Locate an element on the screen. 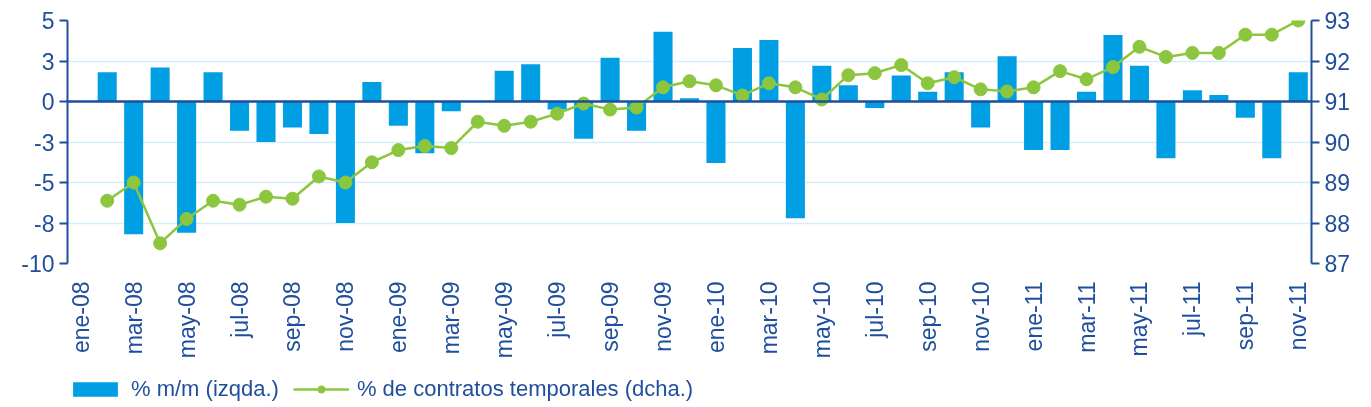 This screenshot has width=1371, height=407. y2-tick-label: 87 is located at coordinates (1337, 264).